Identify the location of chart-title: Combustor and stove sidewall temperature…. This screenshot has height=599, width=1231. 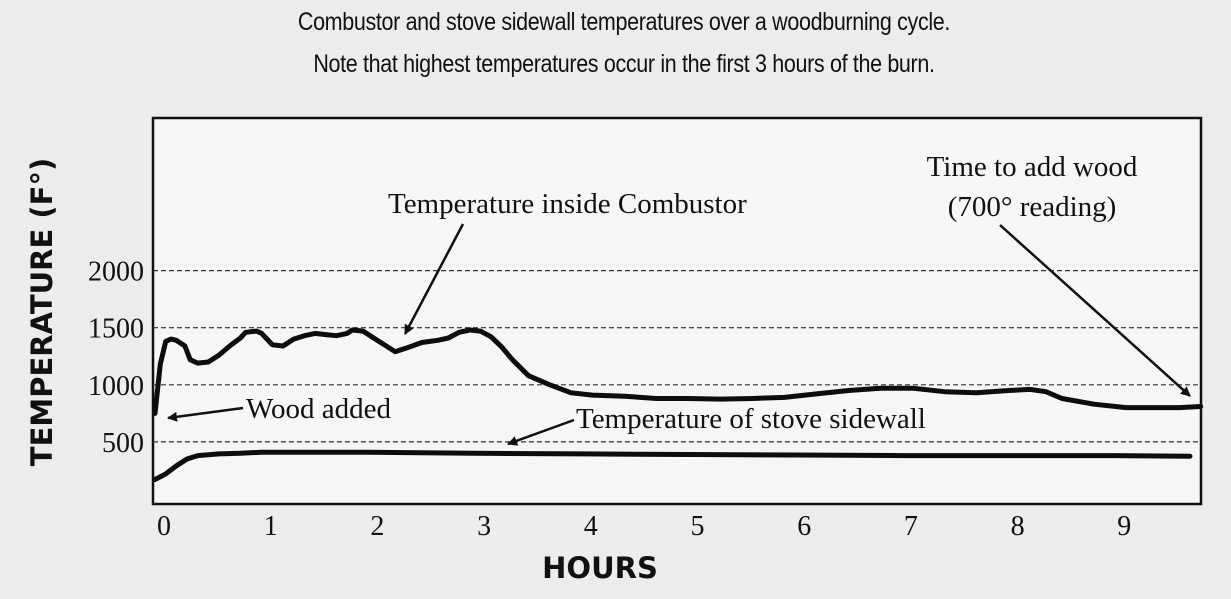
(624, 22).